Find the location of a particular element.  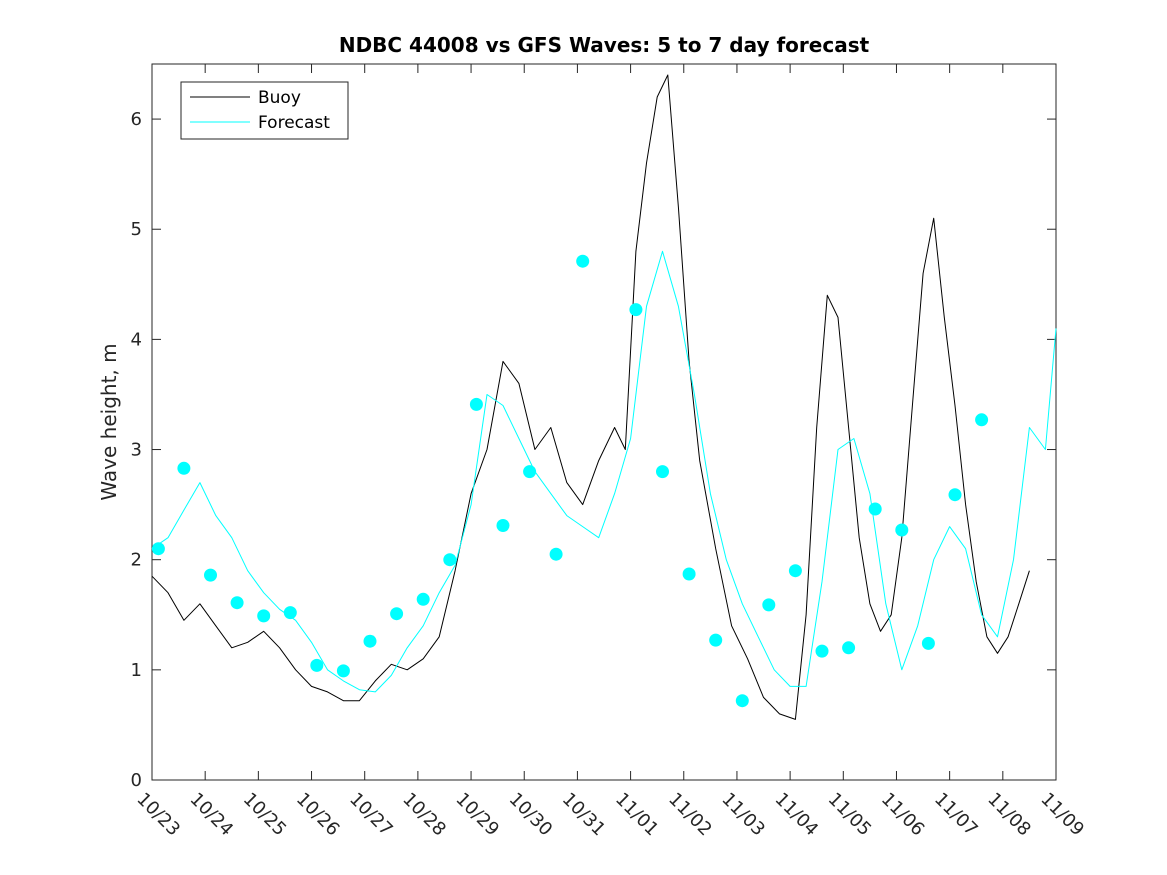

legend-box is located at coordinates (264, 110).